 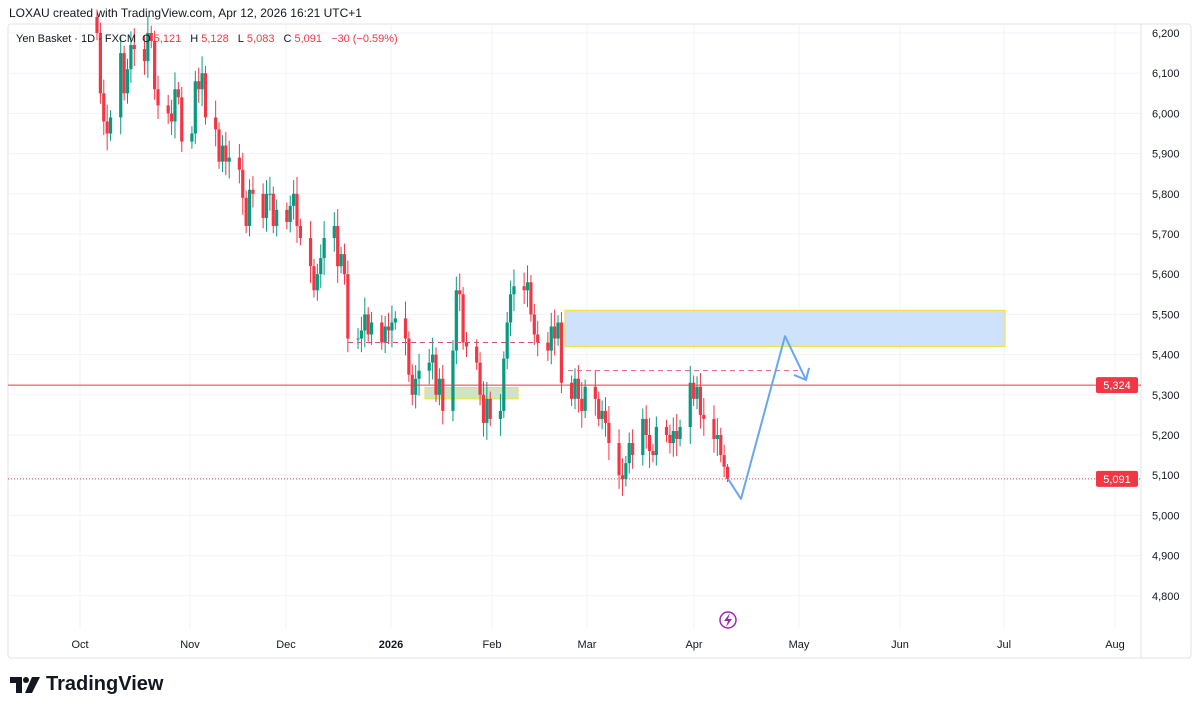 I want to click on change-value: −30 (−0.59%), so click(x=364, y=39).